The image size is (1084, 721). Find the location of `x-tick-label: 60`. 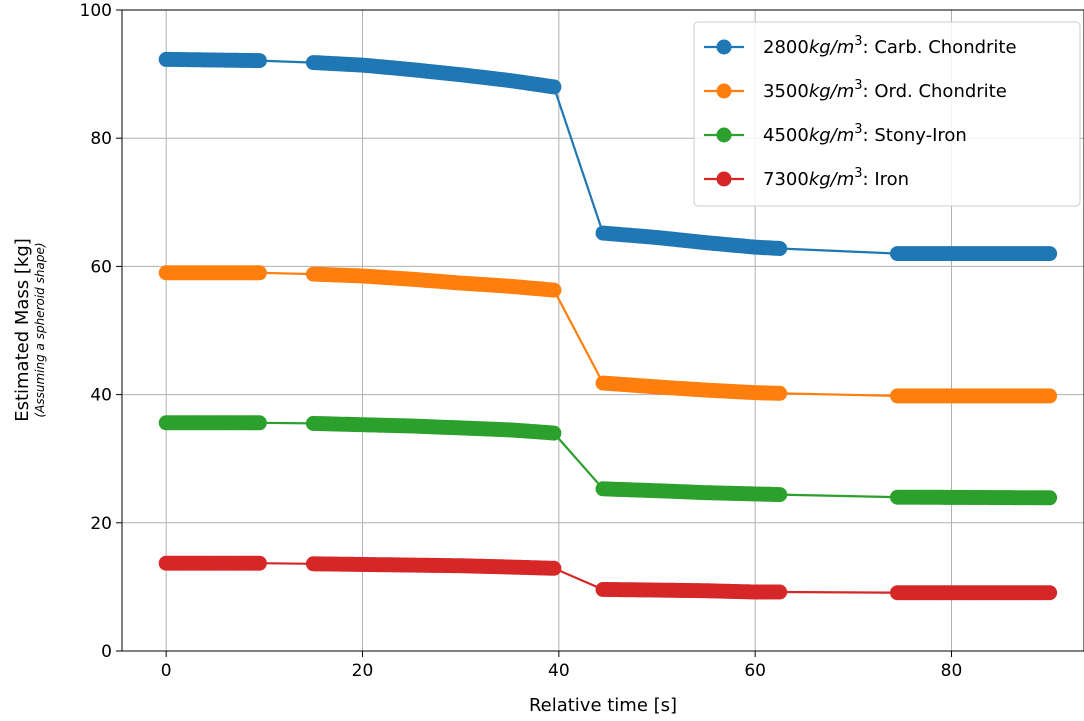

x-tick-label: 60 is located at coordinates (755, 671).